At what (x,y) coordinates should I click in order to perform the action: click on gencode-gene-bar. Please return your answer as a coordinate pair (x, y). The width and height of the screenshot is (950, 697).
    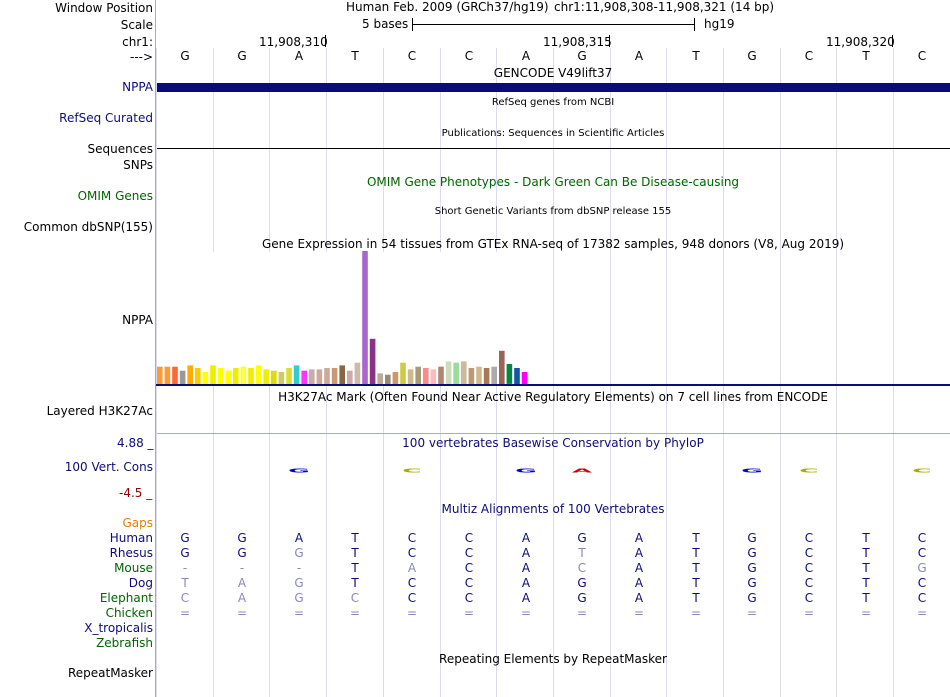
    Looking at the image, I should click on (553, 87).